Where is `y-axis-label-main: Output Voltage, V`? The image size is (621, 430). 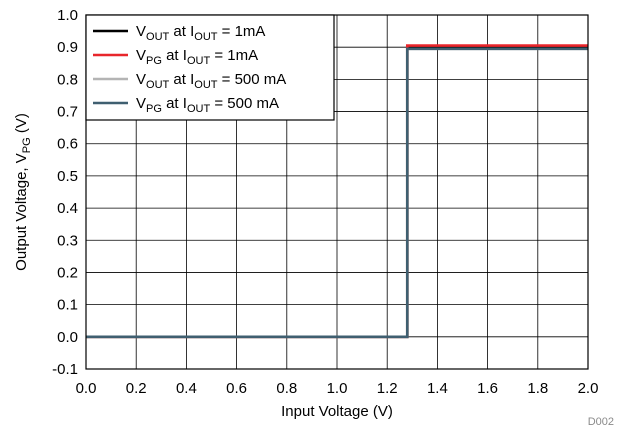 y-axis-label-main: Output Voltage, V is located at coordinates (21, 212).